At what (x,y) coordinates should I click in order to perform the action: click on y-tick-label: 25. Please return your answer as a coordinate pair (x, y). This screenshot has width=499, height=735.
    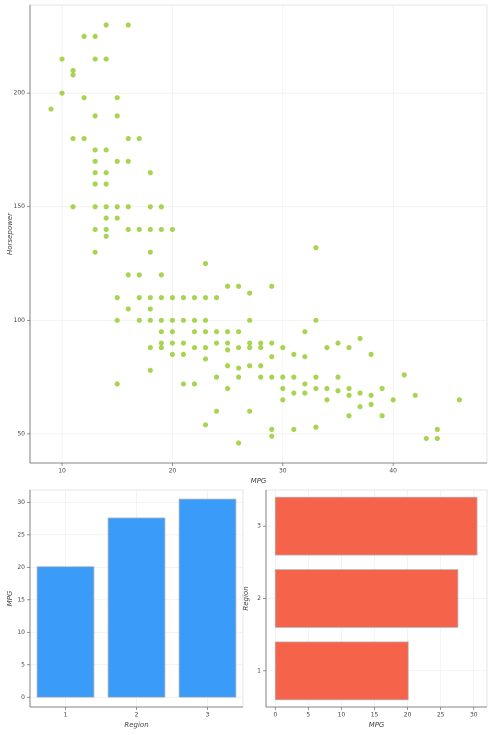
    Looking at the image, I should click on (21, 534).